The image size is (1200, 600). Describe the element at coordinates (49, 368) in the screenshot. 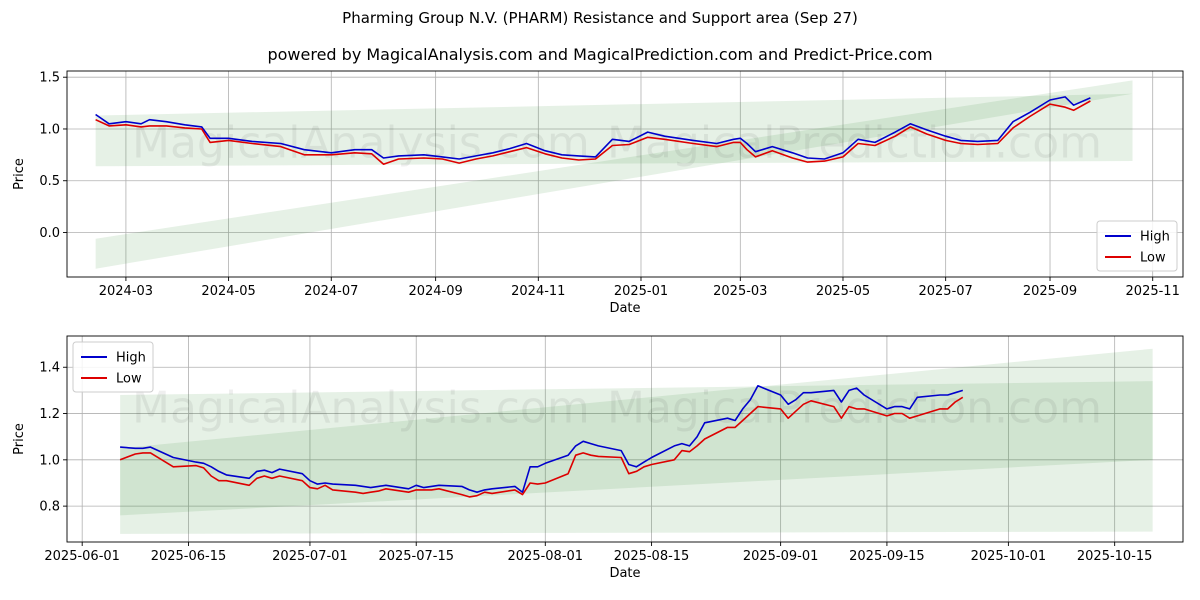

I see `y-tick-label: 1.4` at that location.